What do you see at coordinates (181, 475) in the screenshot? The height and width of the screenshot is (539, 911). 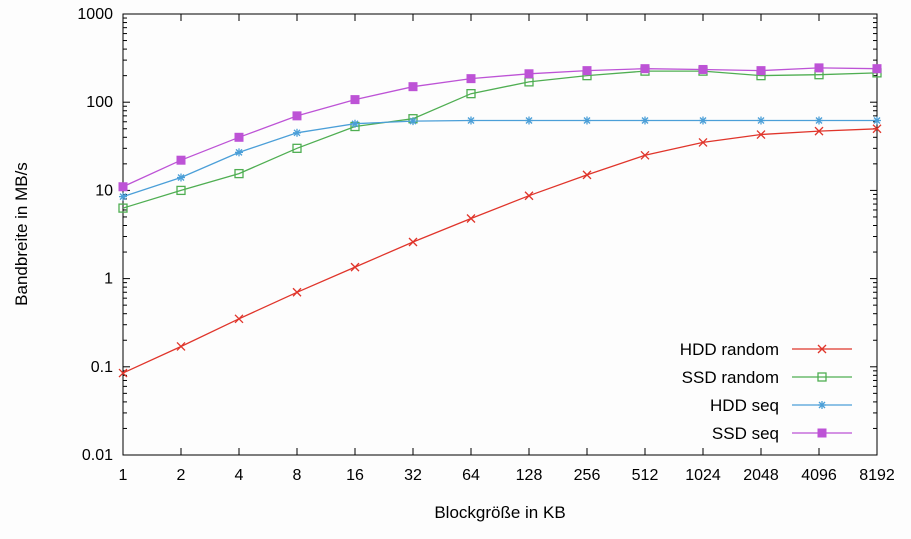 I see `svg-text: 2` at bounding box center [181, 475].